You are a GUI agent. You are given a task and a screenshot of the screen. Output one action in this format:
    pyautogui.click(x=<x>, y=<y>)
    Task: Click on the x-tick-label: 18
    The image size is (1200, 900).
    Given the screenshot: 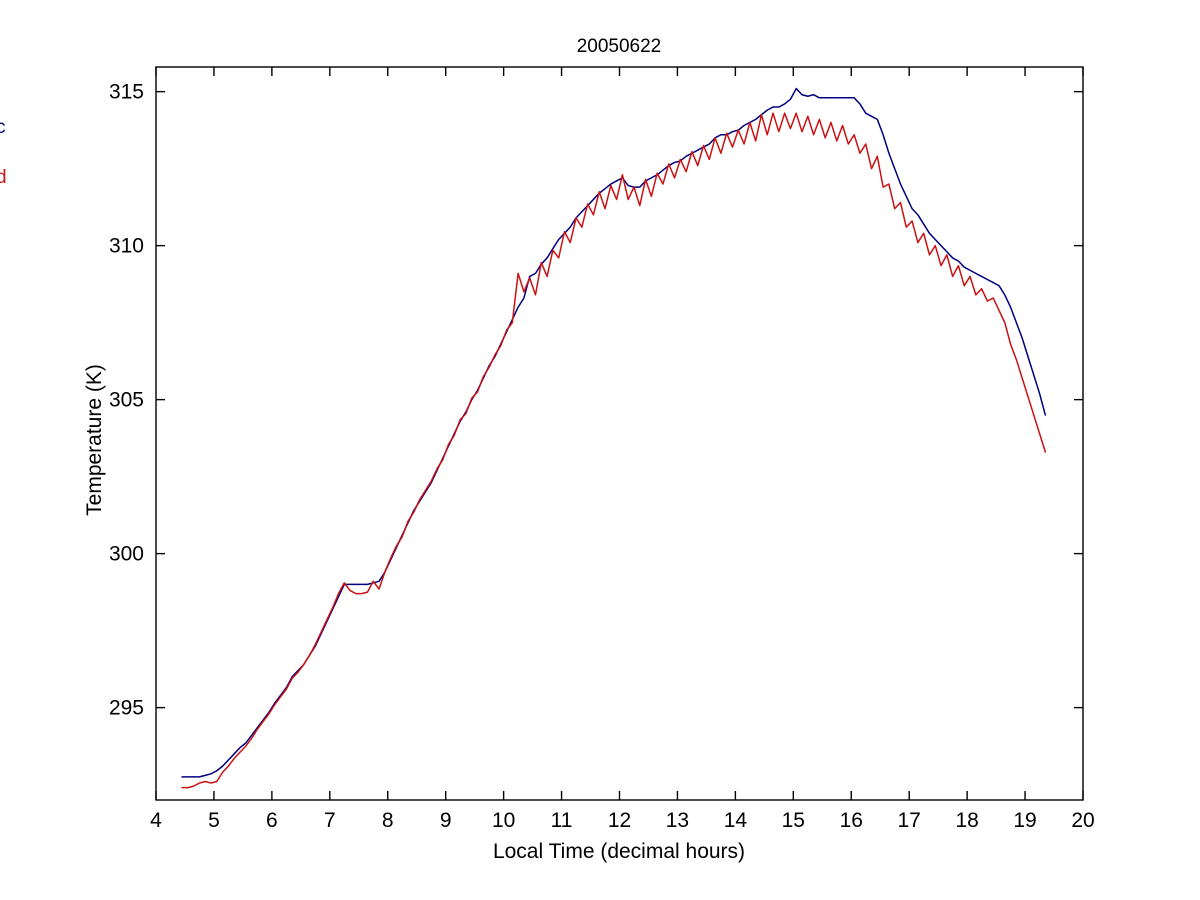 What is the action you would take?
    pyautogui.click(x=966, y=820)
    